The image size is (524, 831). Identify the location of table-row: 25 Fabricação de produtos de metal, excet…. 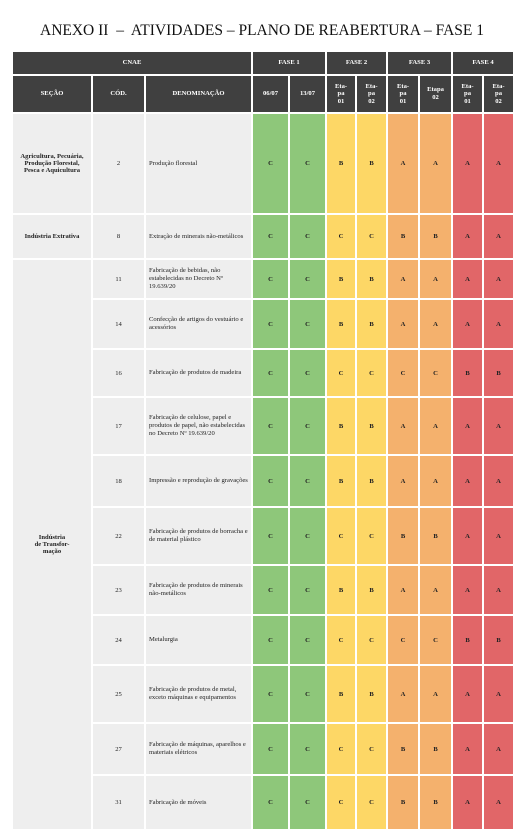
(264, 694).